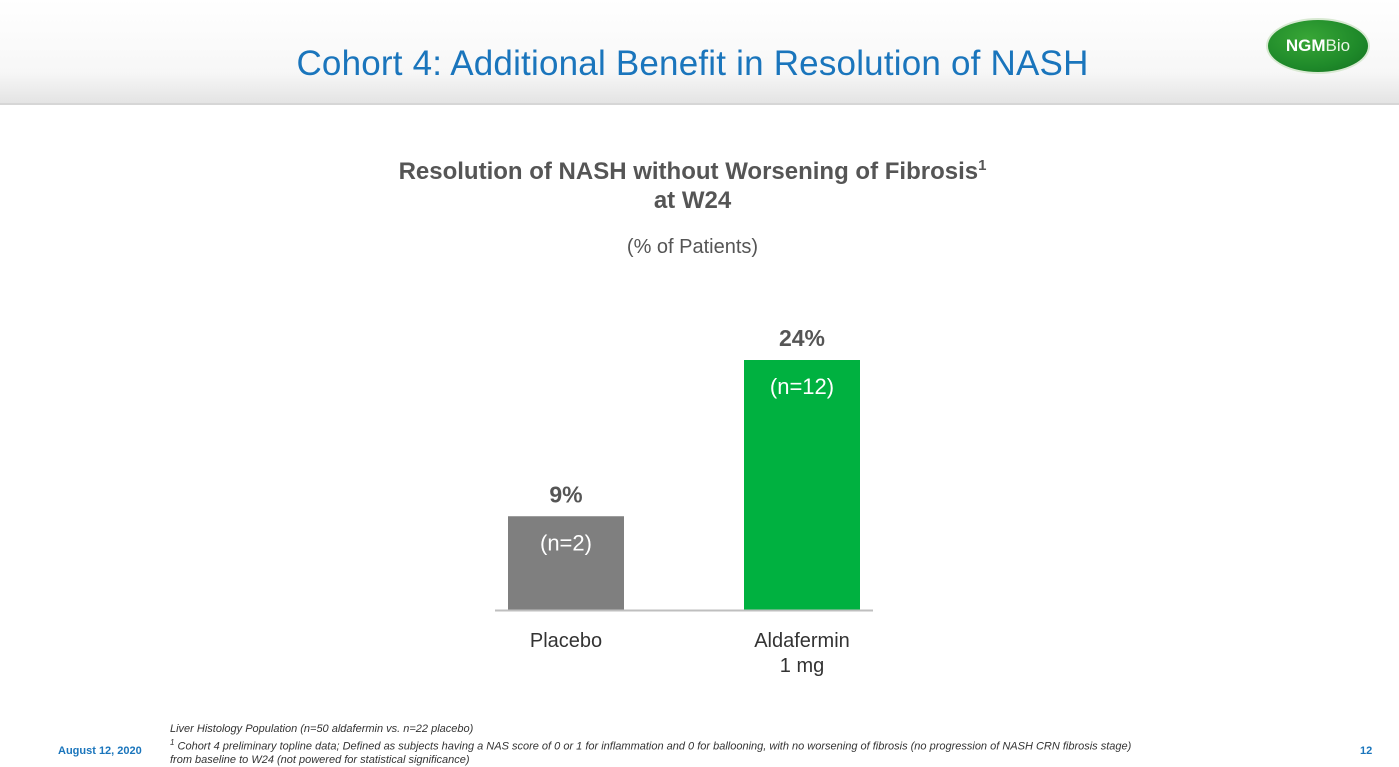 The height and width of the screenshot is (767, 1399). Describe the element at coordinates (566, 641) in the screenshot. I see `category-label-0-0: Placebo` at that location.